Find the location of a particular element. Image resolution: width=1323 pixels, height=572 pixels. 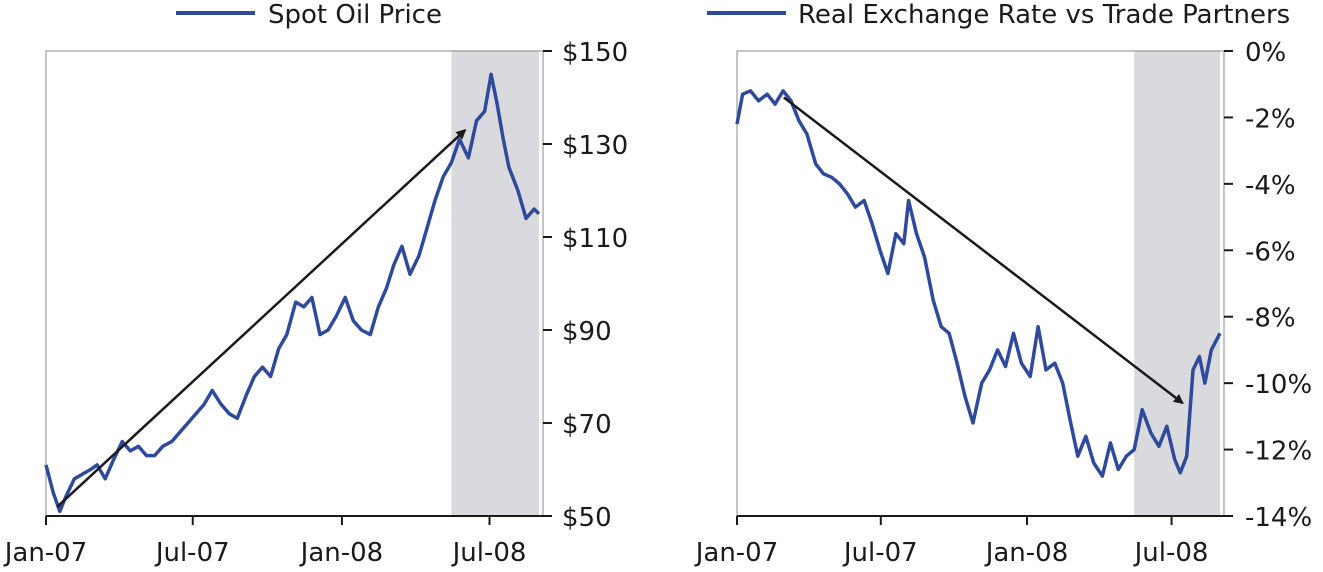

chart-2-y-tick-label: -2% is located at coordinates (1270, 119).